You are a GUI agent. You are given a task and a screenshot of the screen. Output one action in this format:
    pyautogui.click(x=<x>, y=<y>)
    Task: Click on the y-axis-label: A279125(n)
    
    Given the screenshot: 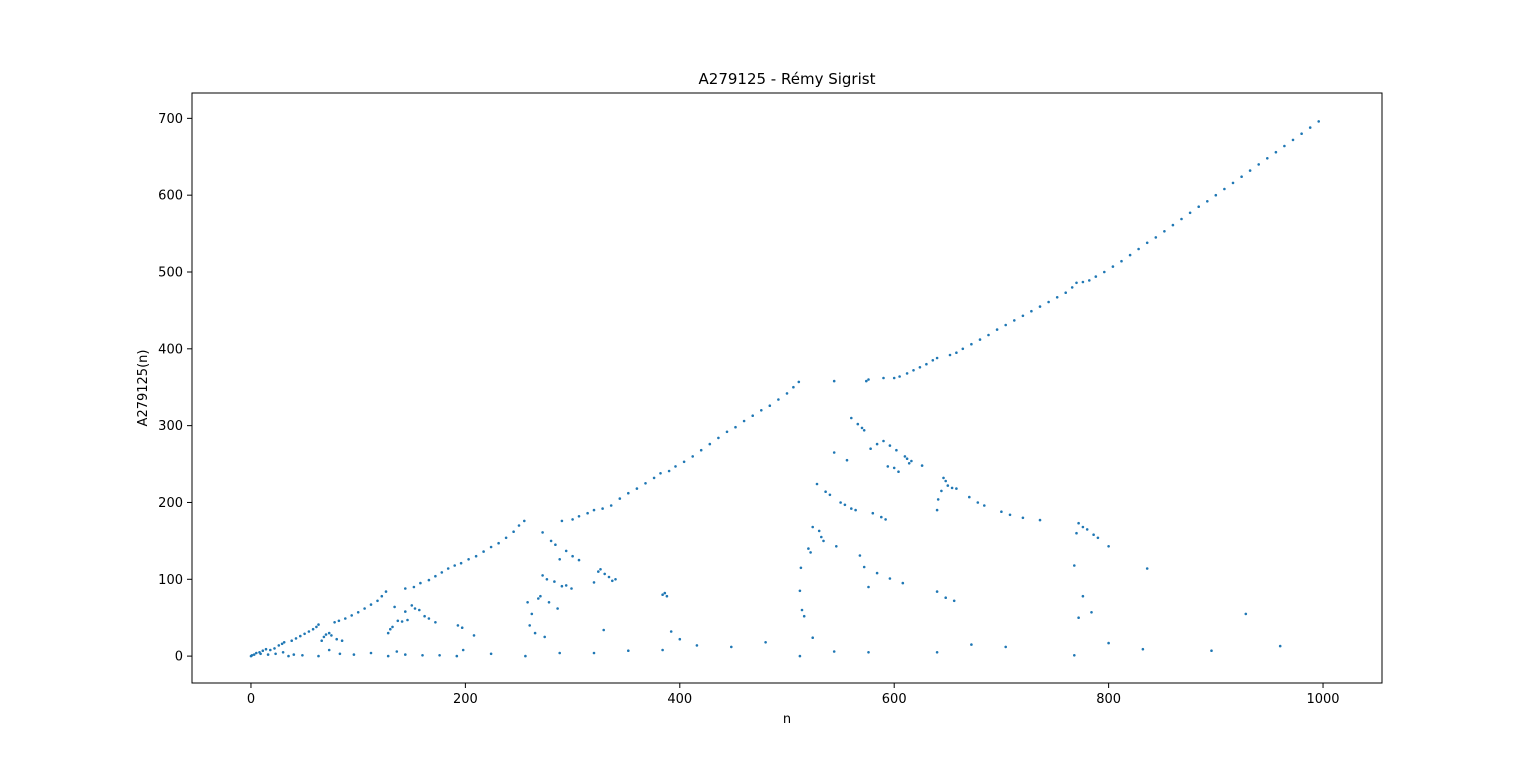 What is the action you would take?
    pyautogui.click(x=143, y=388)
    